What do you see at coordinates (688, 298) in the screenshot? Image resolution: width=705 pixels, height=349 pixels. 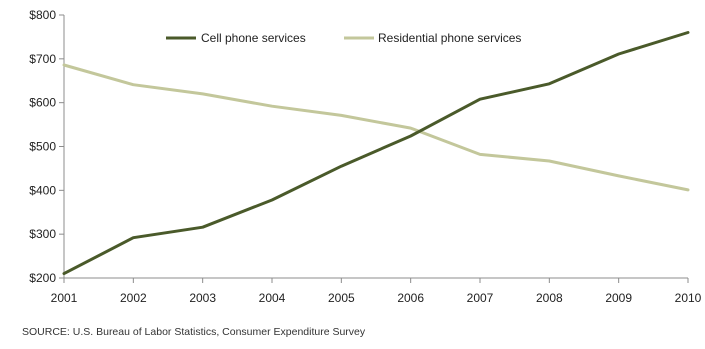 I see `x-tick-label: 2010` at bounding box center [688, 298].